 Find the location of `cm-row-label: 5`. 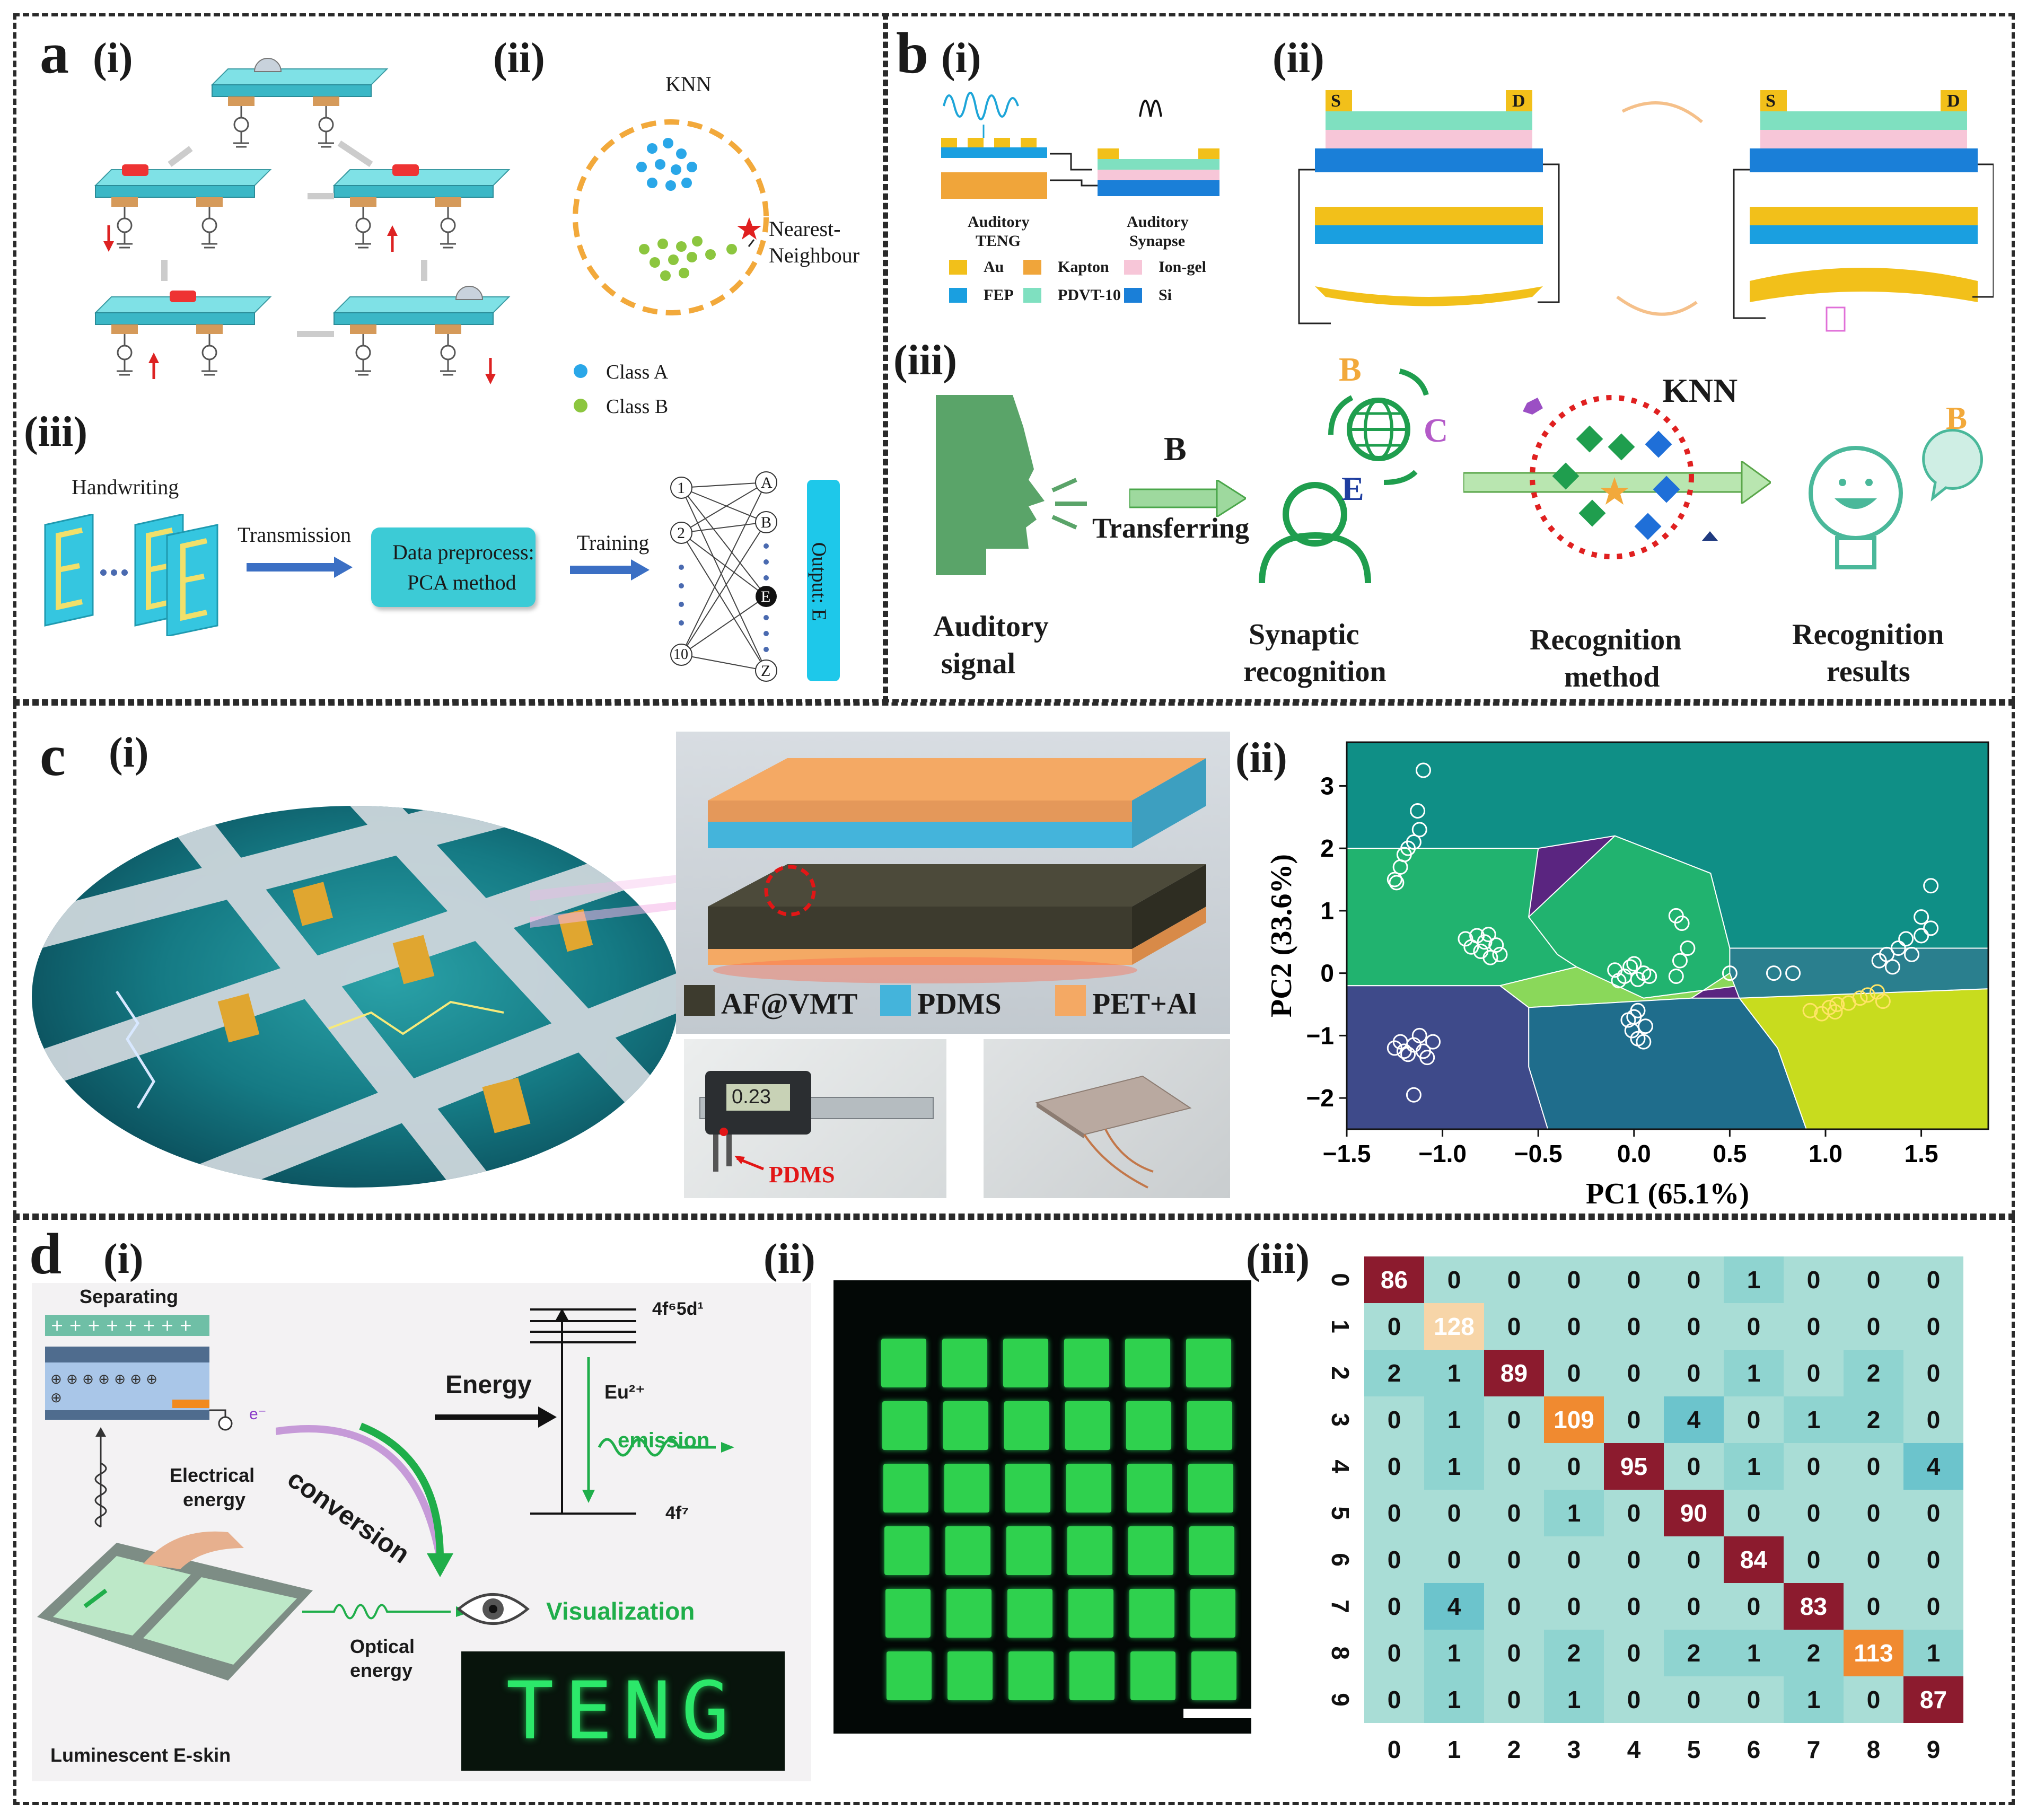

cm-row-label: 5 is located at coordinates (1340, 1513).